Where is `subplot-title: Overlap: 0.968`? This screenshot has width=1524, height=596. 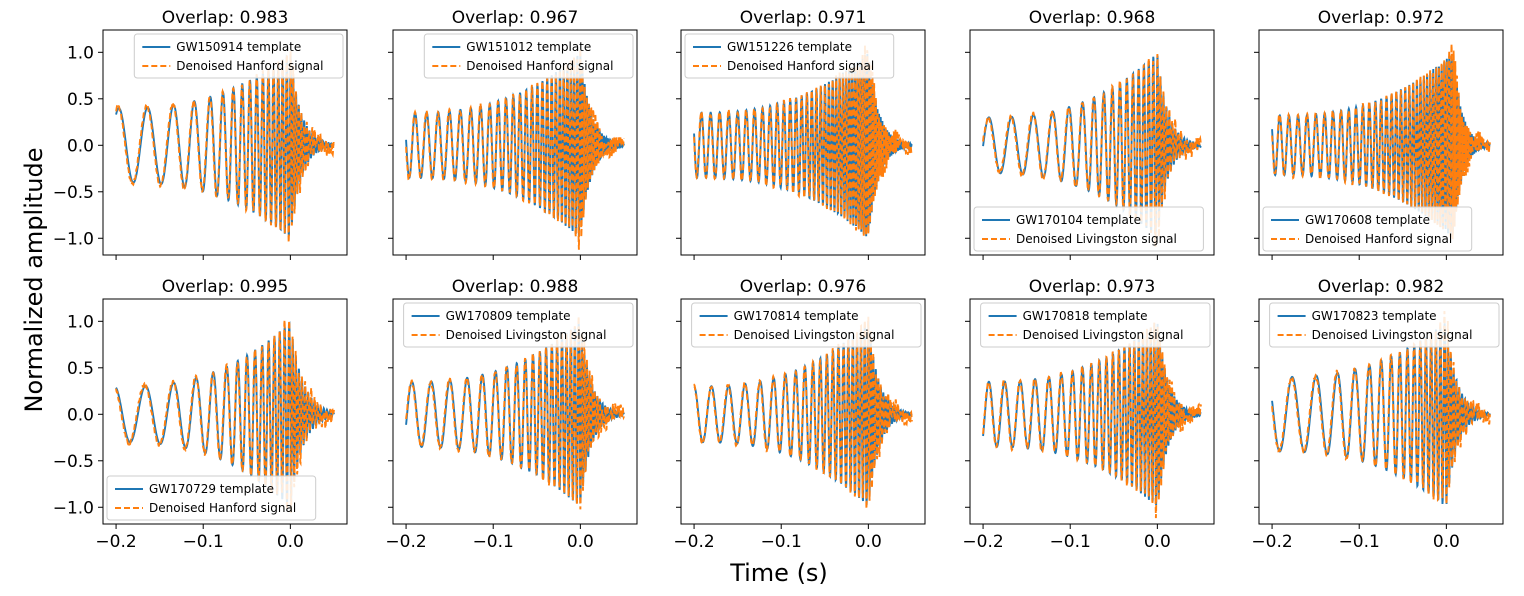
subplot-title: Overlap: 0.968 is located at coordinates (1092, 18).